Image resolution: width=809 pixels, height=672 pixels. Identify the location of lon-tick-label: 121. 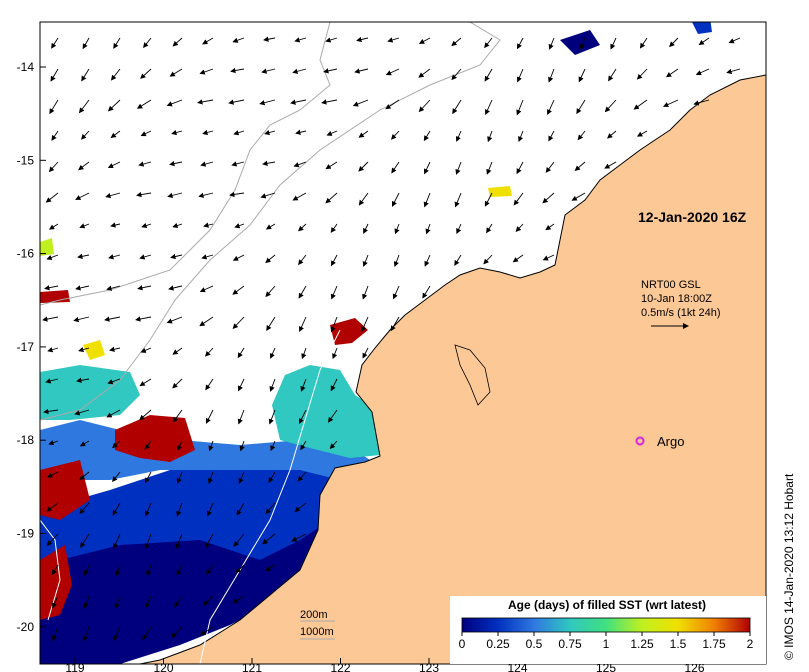
(252, 666).